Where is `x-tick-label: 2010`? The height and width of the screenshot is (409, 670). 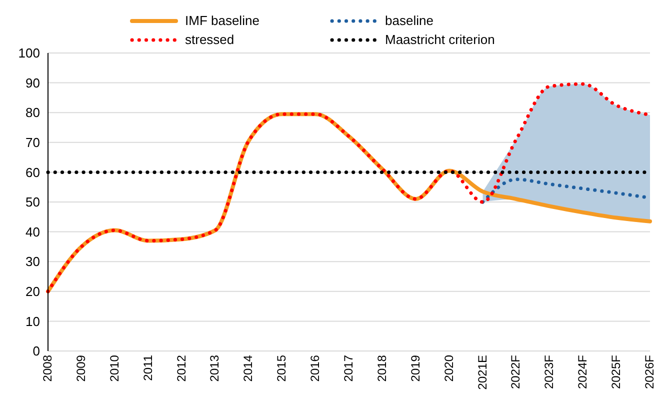 x-tick-label: 2010 is located at coordinates (114, 368).